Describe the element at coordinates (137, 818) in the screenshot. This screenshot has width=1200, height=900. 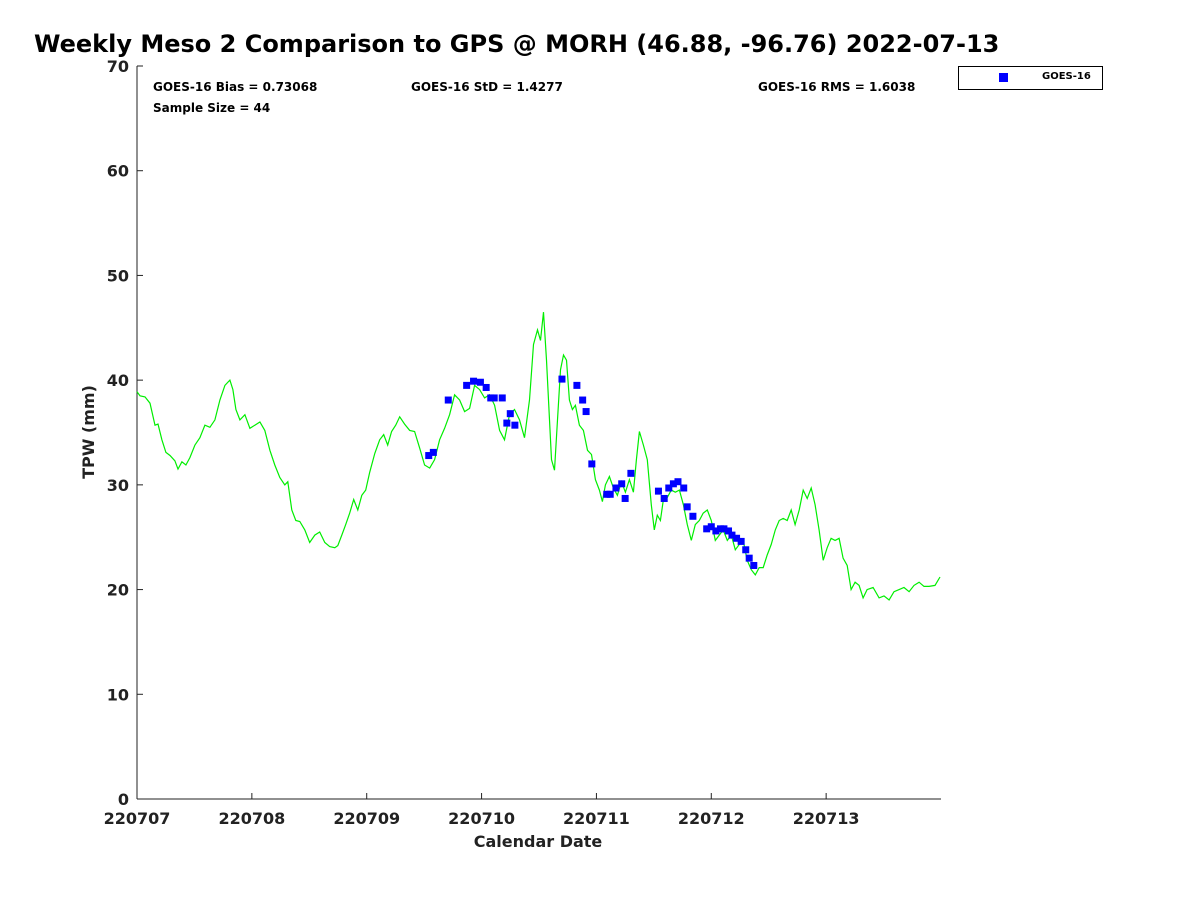
I see `x-tick-label: 220707` at that location.